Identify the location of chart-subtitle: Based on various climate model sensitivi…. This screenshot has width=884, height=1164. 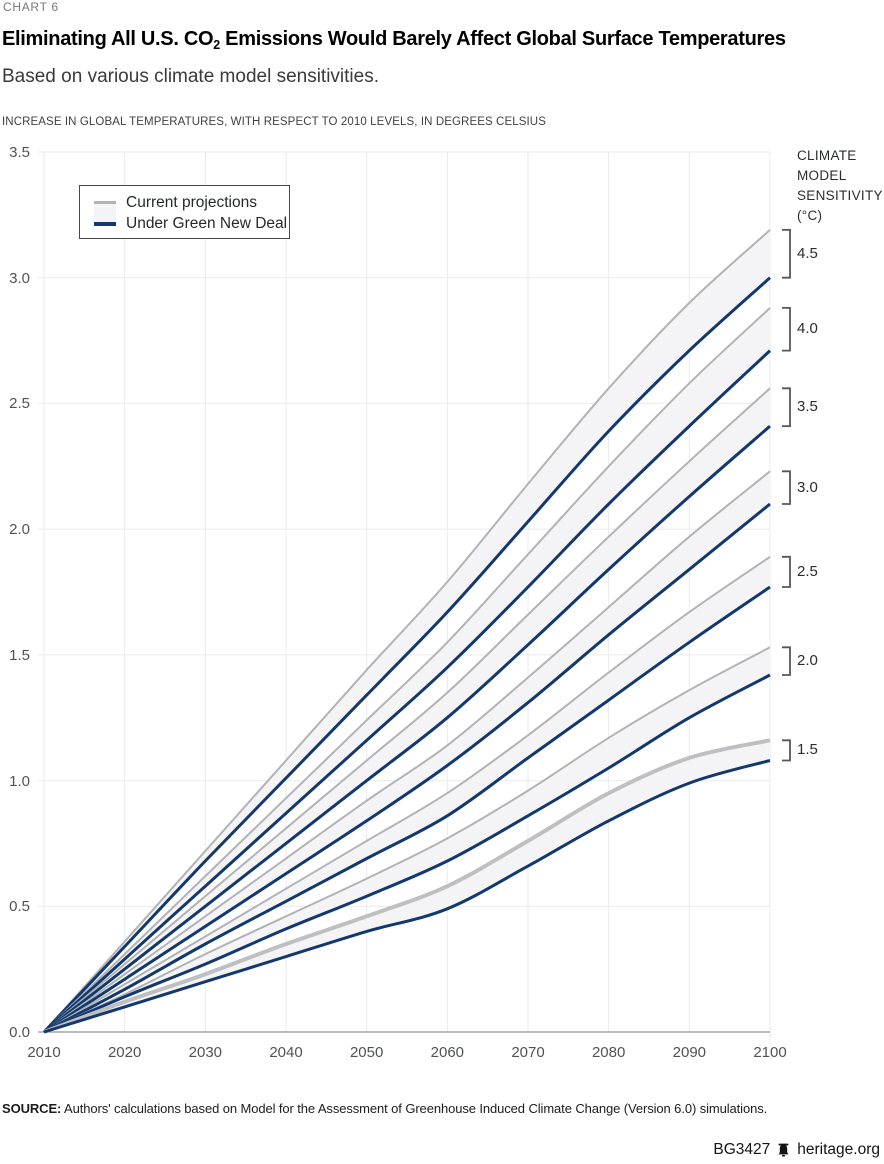
(191, 76).